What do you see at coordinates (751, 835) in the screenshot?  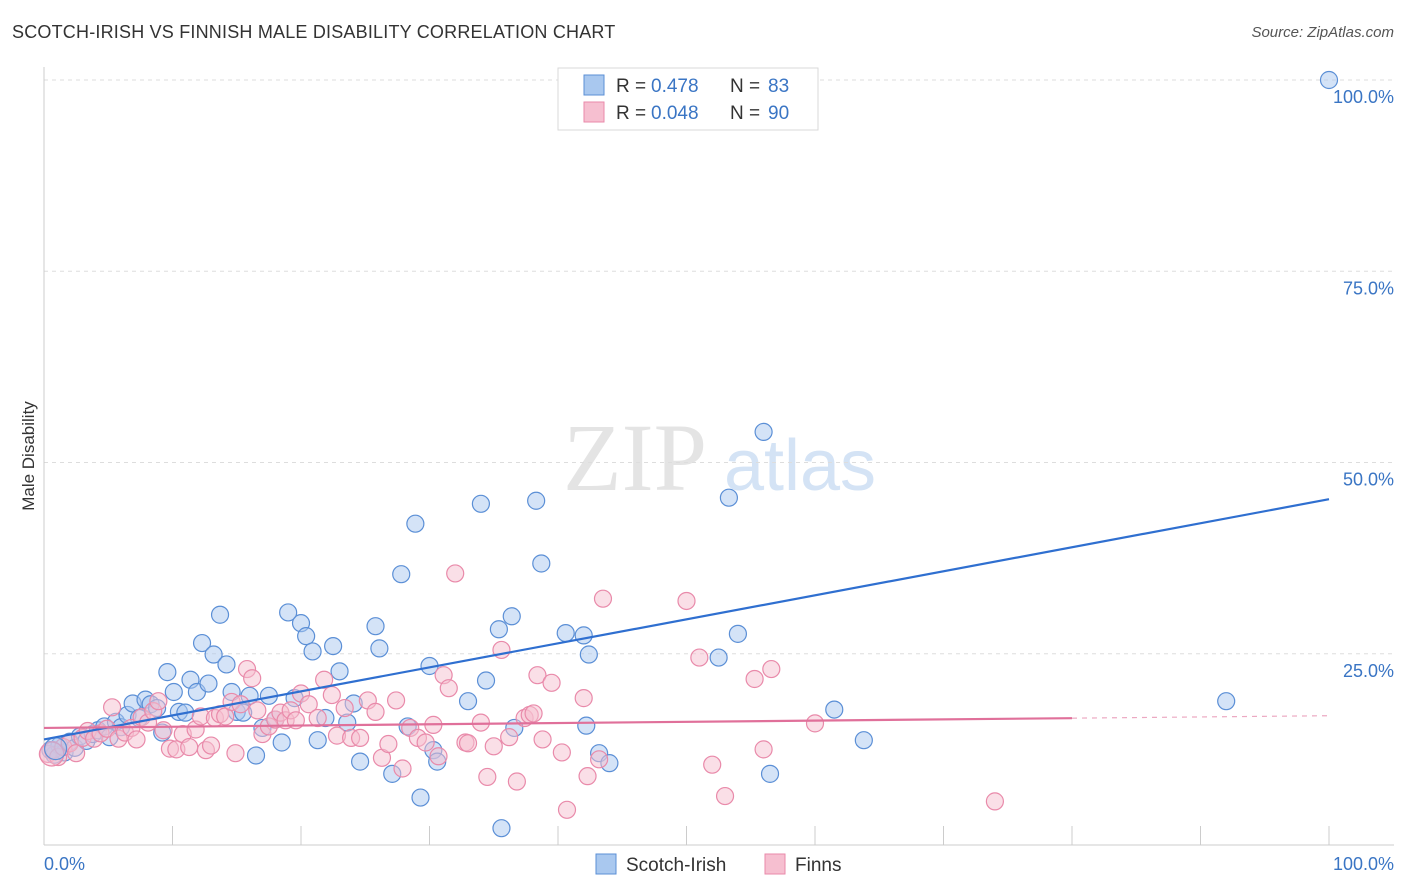 I see `x-tick-marks` at bounding box center [751, 835].